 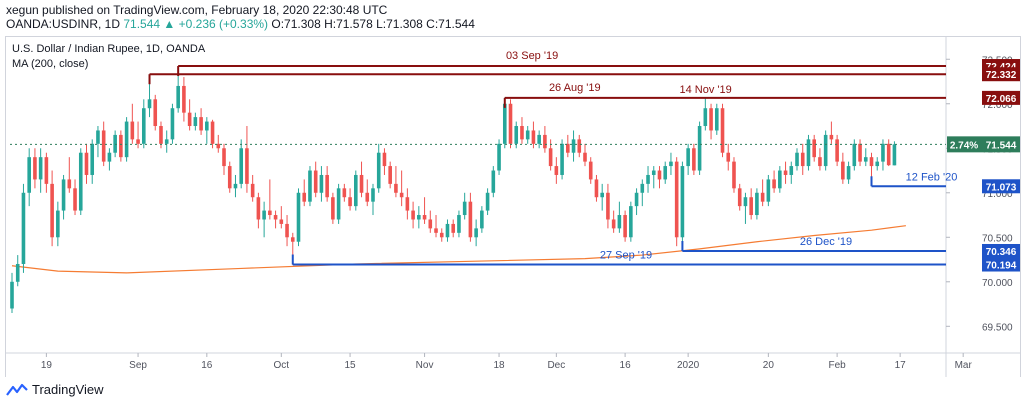 I want to click on pct-change-tag, so click(x=964, y=144).